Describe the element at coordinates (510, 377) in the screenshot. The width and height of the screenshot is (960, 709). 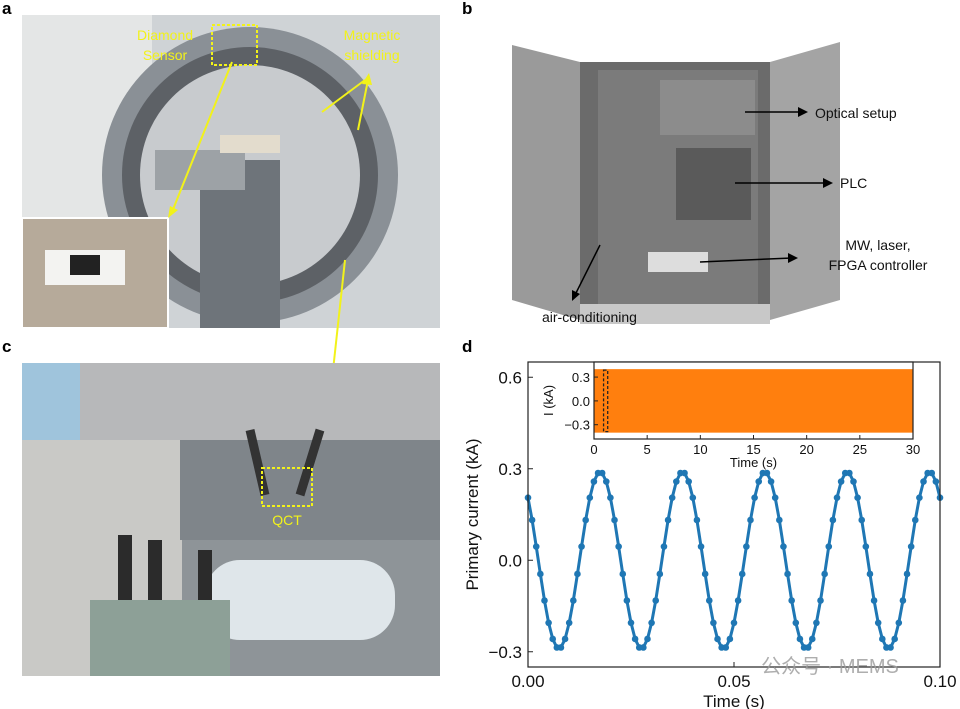
I see `y-tick-label: 0.6` at that location.